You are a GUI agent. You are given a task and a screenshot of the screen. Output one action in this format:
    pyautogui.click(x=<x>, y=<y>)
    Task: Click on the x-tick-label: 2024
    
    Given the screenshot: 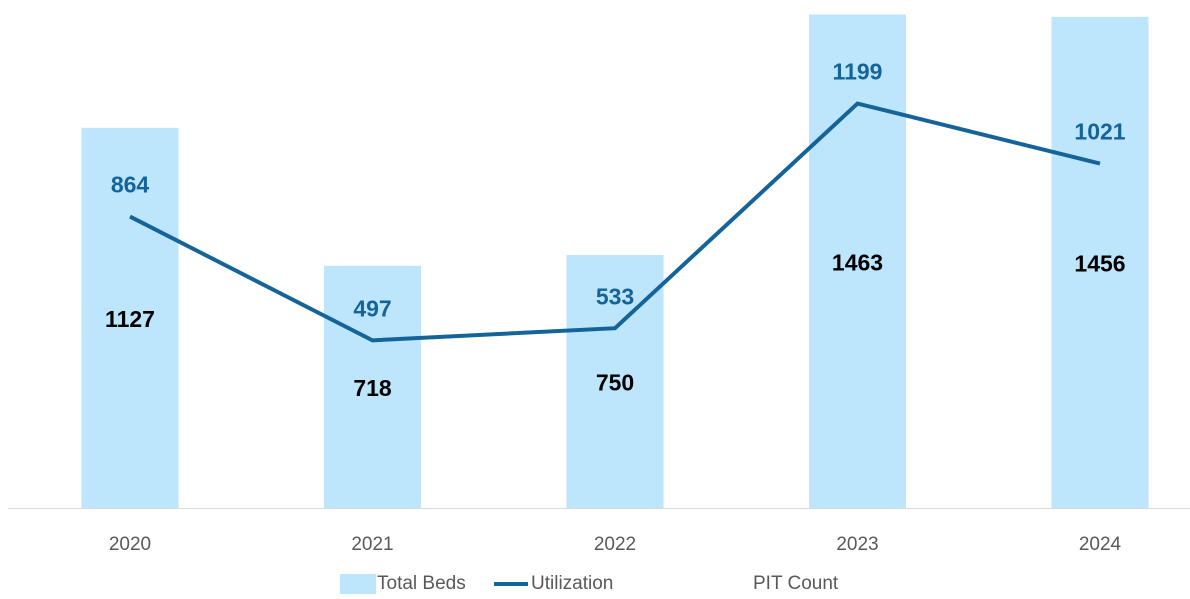 What is the action you would take?
    pyautogui.click(x=1100, y=544)
    